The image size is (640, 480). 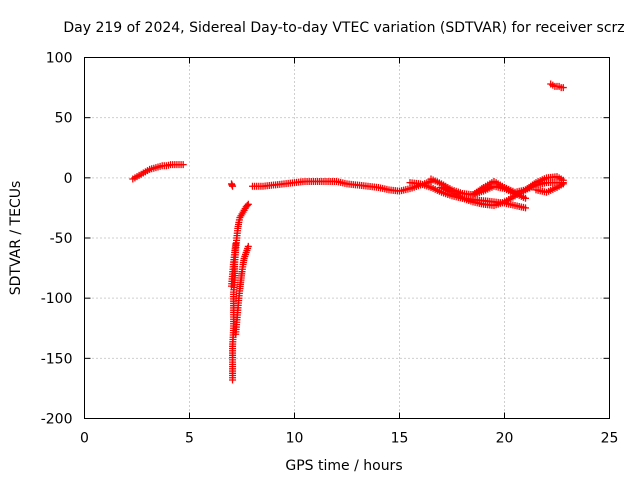 I want to click on x-tick-label: 15, so click(x=400, y=439).